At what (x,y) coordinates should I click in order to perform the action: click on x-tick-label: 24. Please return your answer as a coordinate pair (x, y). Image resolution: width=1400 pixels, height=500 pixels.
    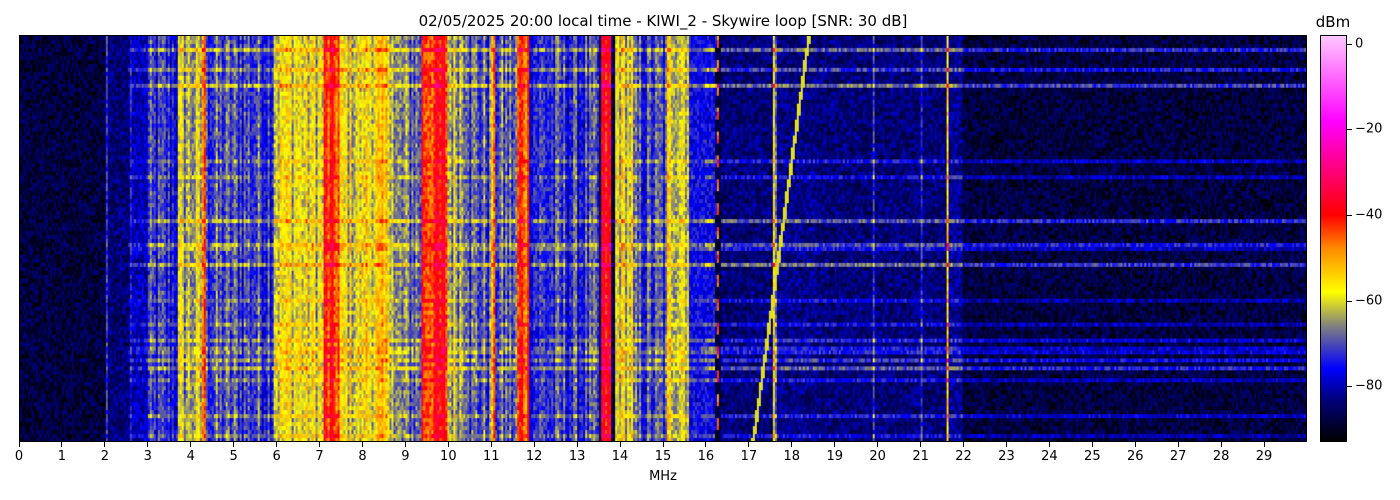
    Looking at the image, I should click on (1049, 456).